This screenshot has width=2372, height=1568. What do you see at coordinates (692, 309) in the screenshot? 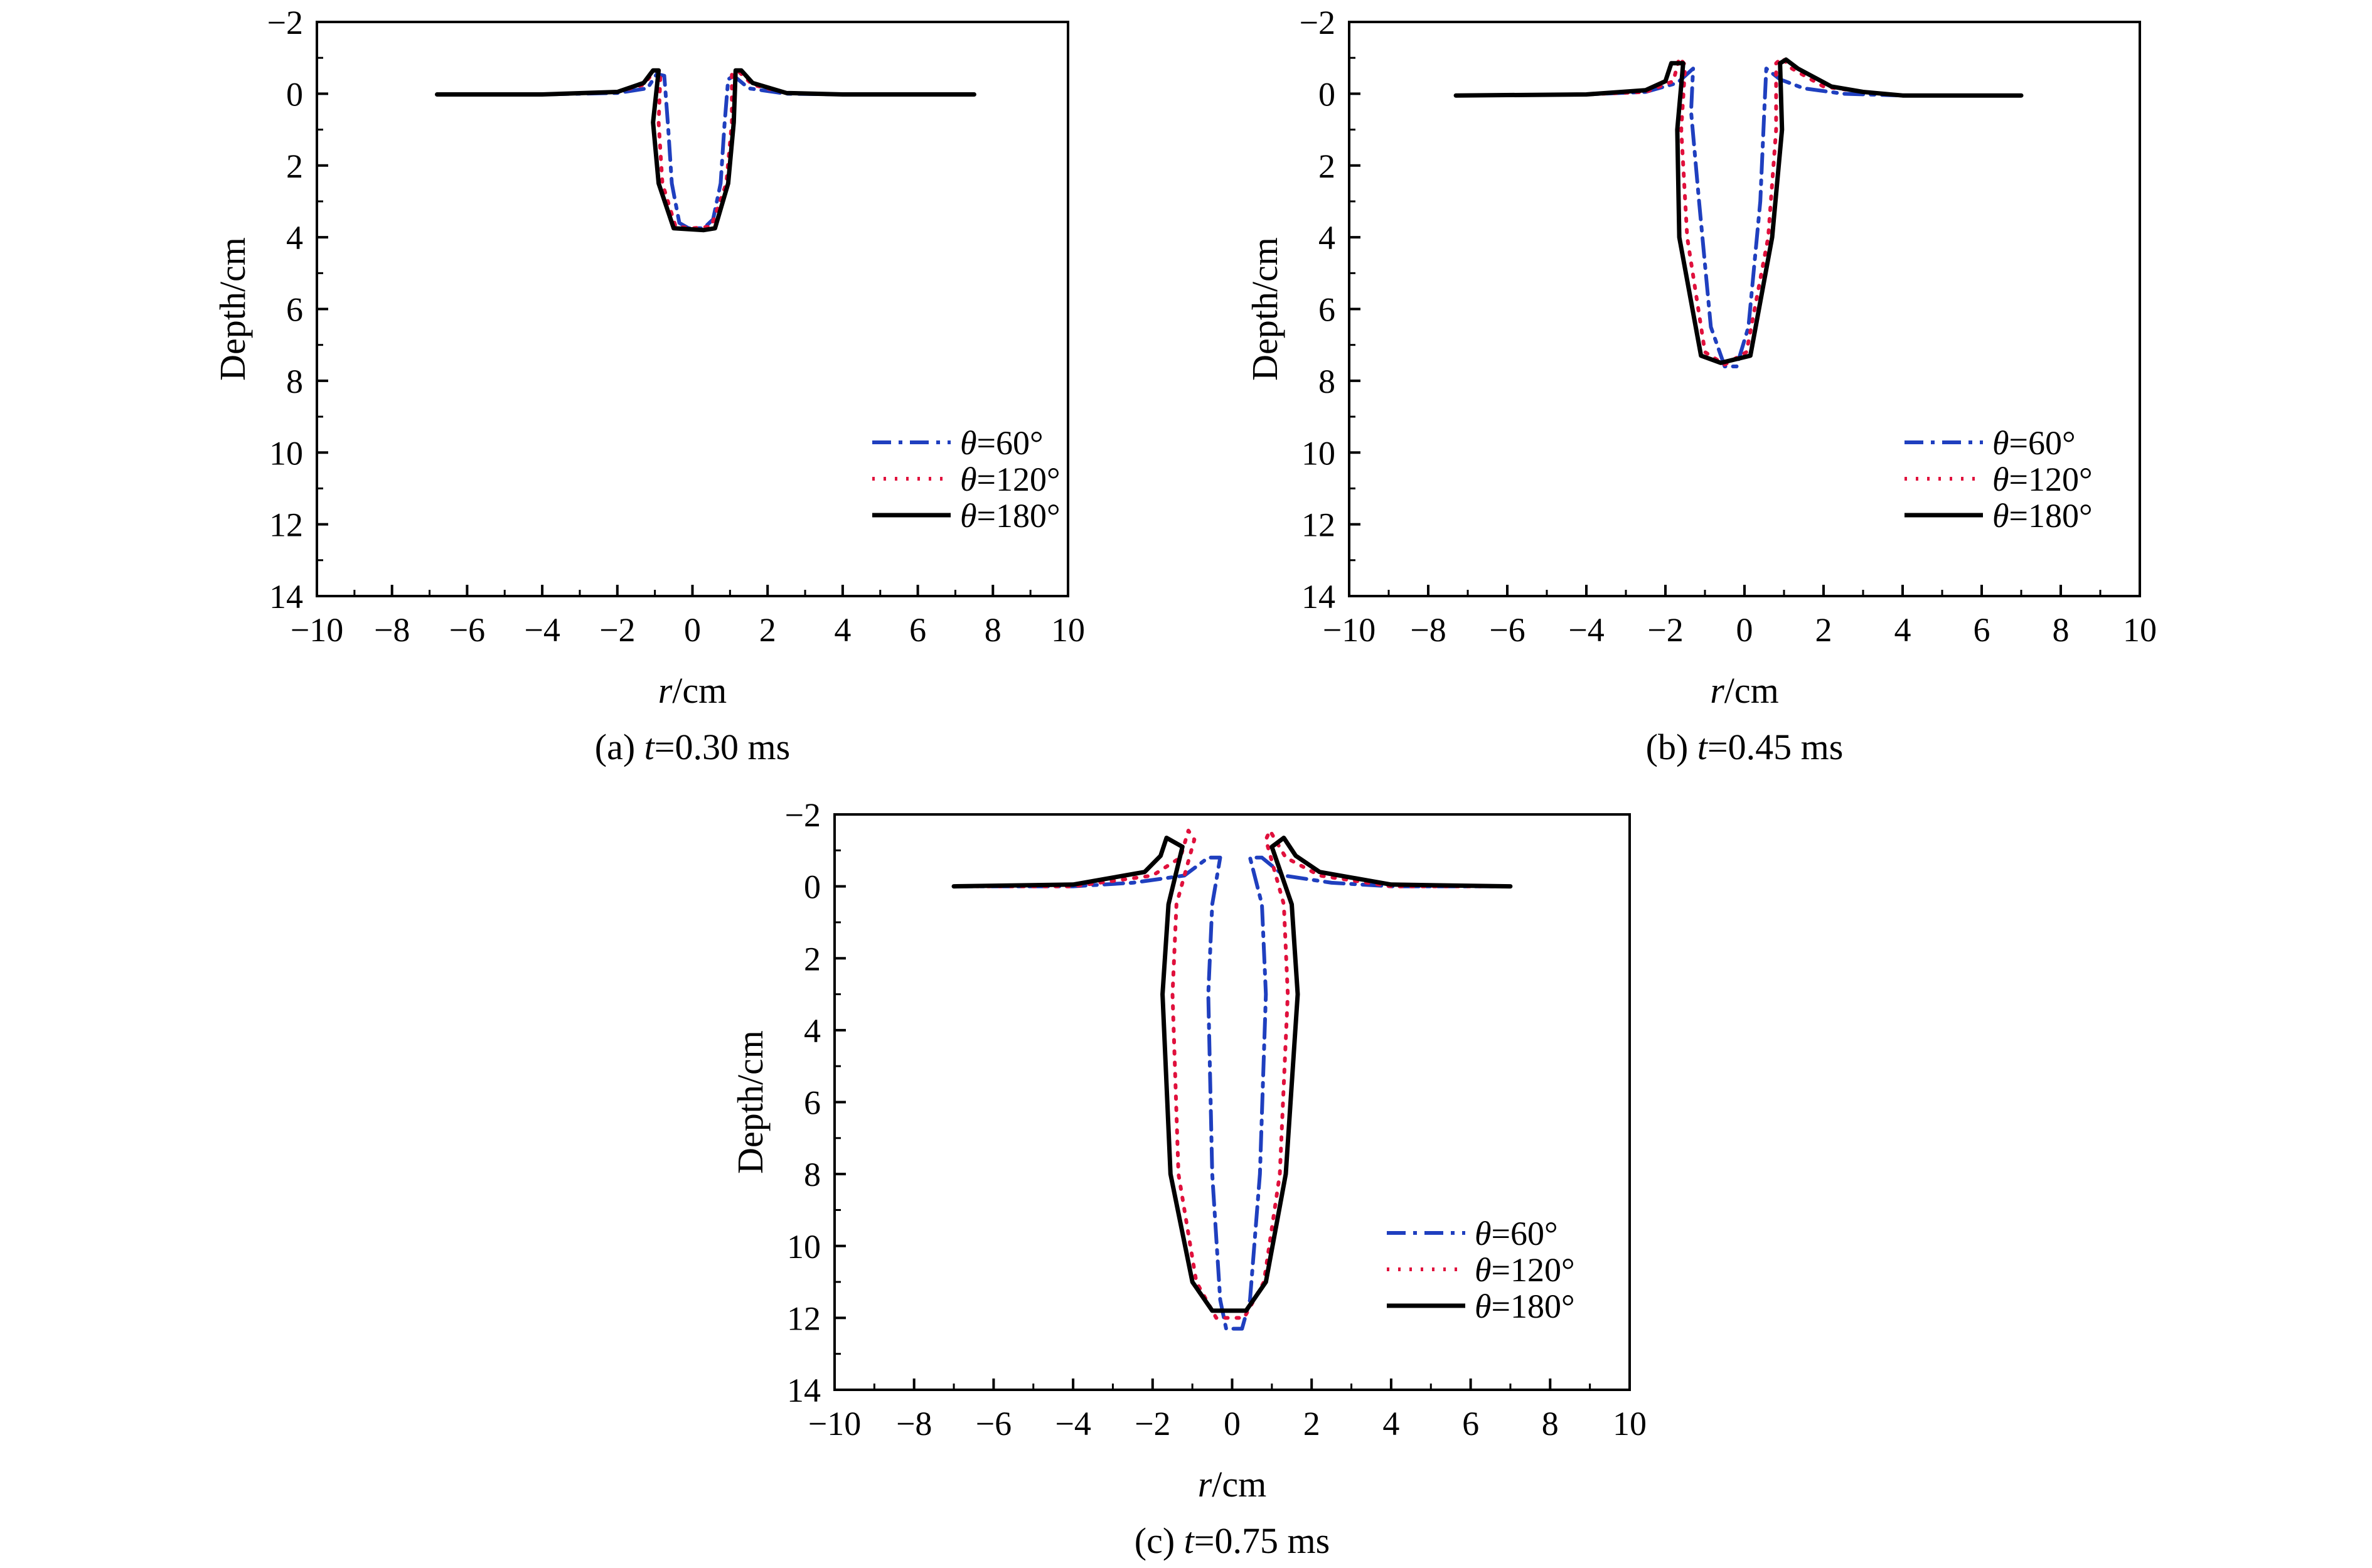
I see `plot-frame` at bounding box center [692, 309].